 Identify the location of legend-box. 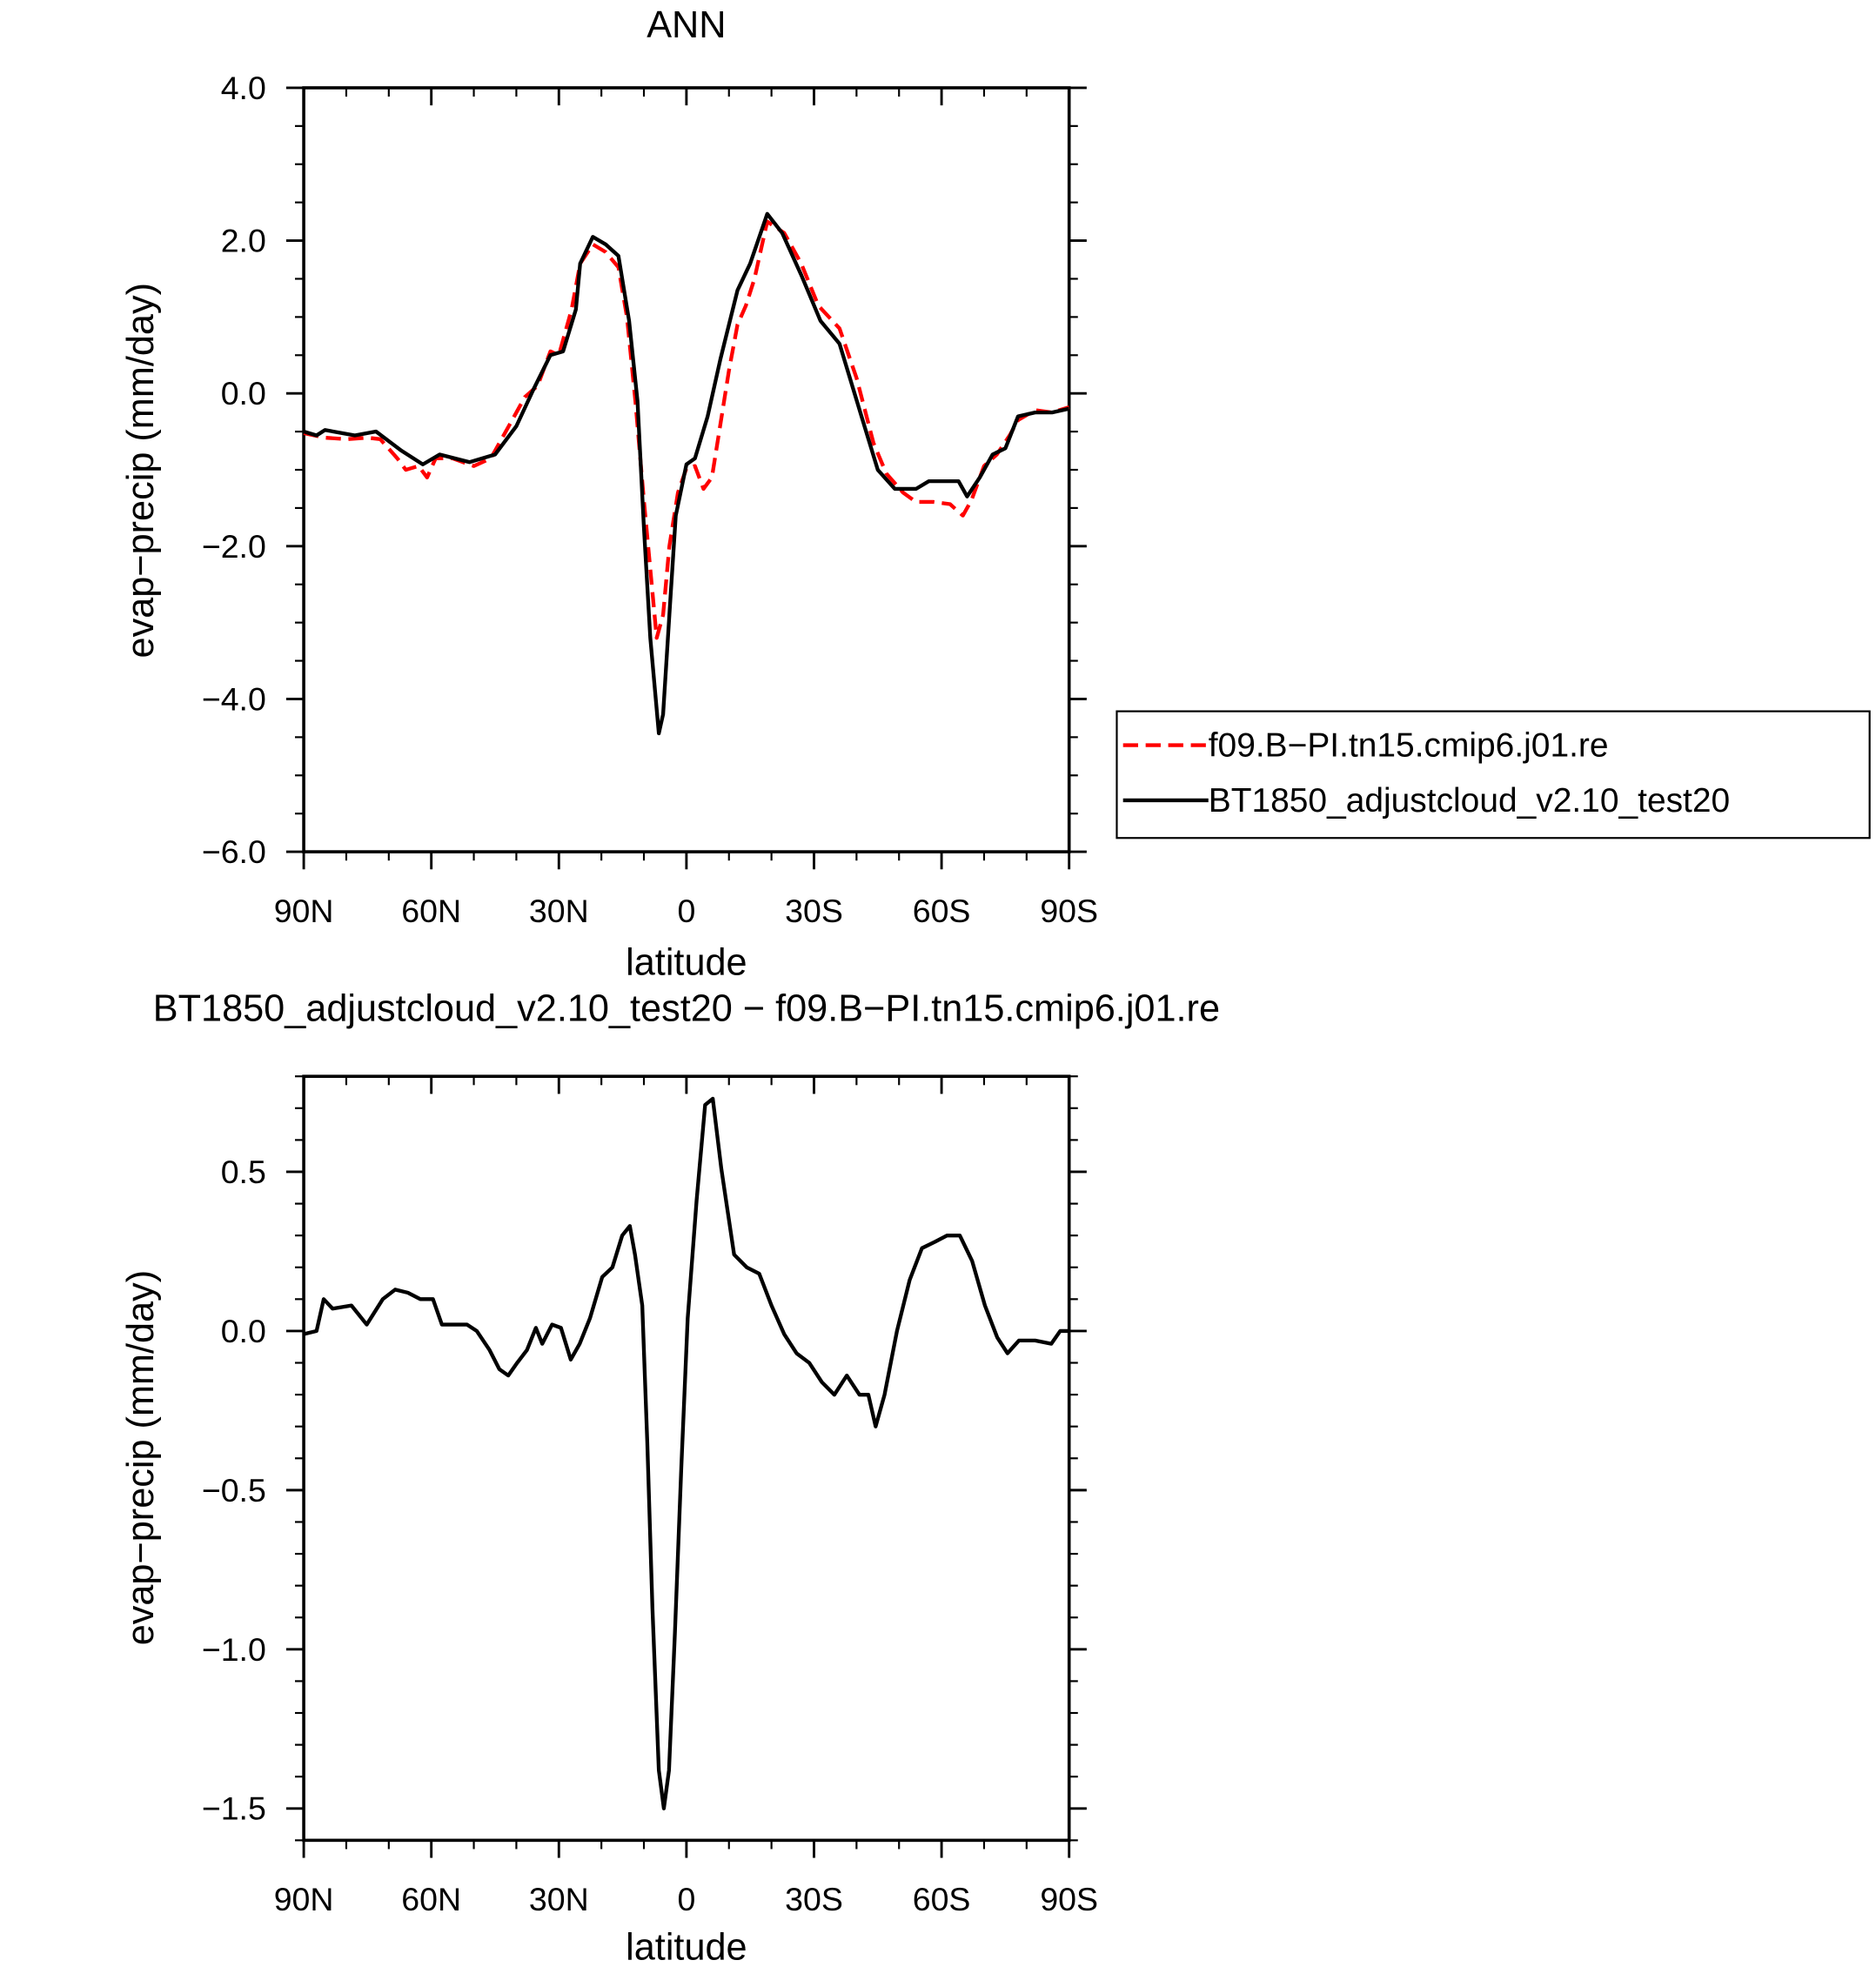
(1493, 775).